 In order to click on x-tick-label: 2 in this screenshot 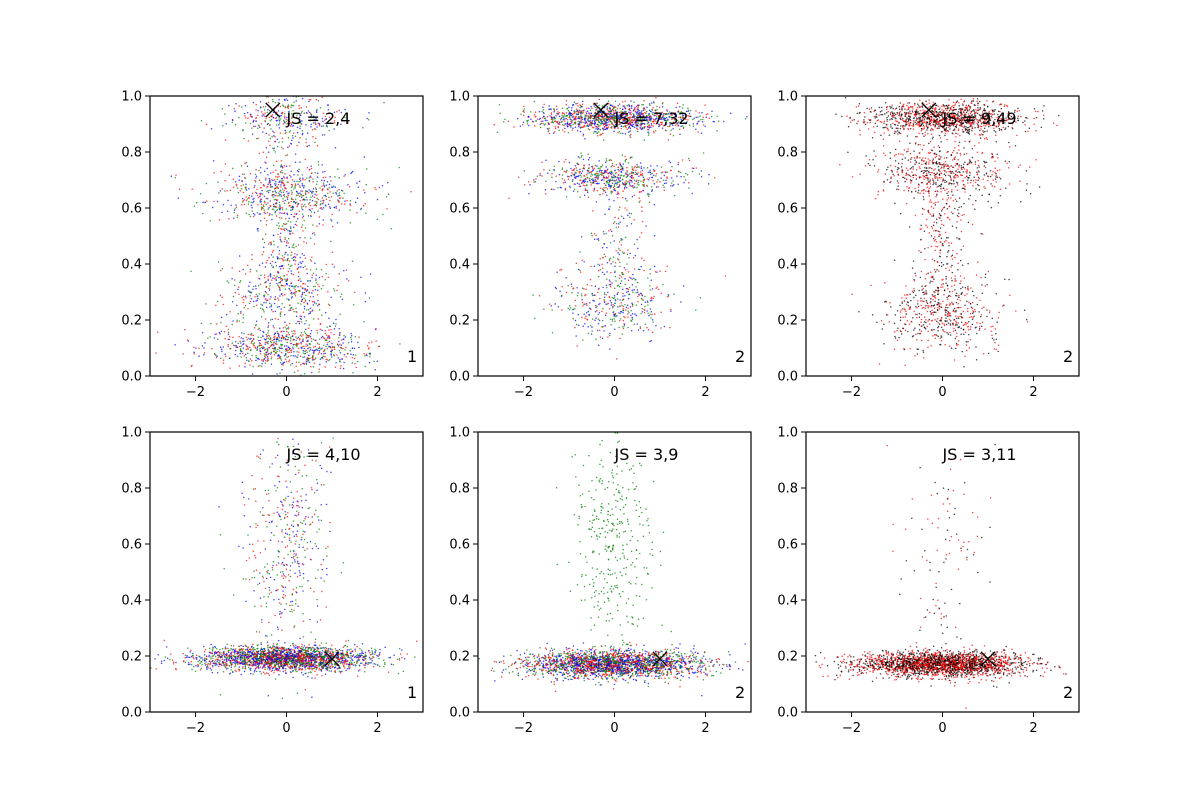, I will do `click(705, 392)`.